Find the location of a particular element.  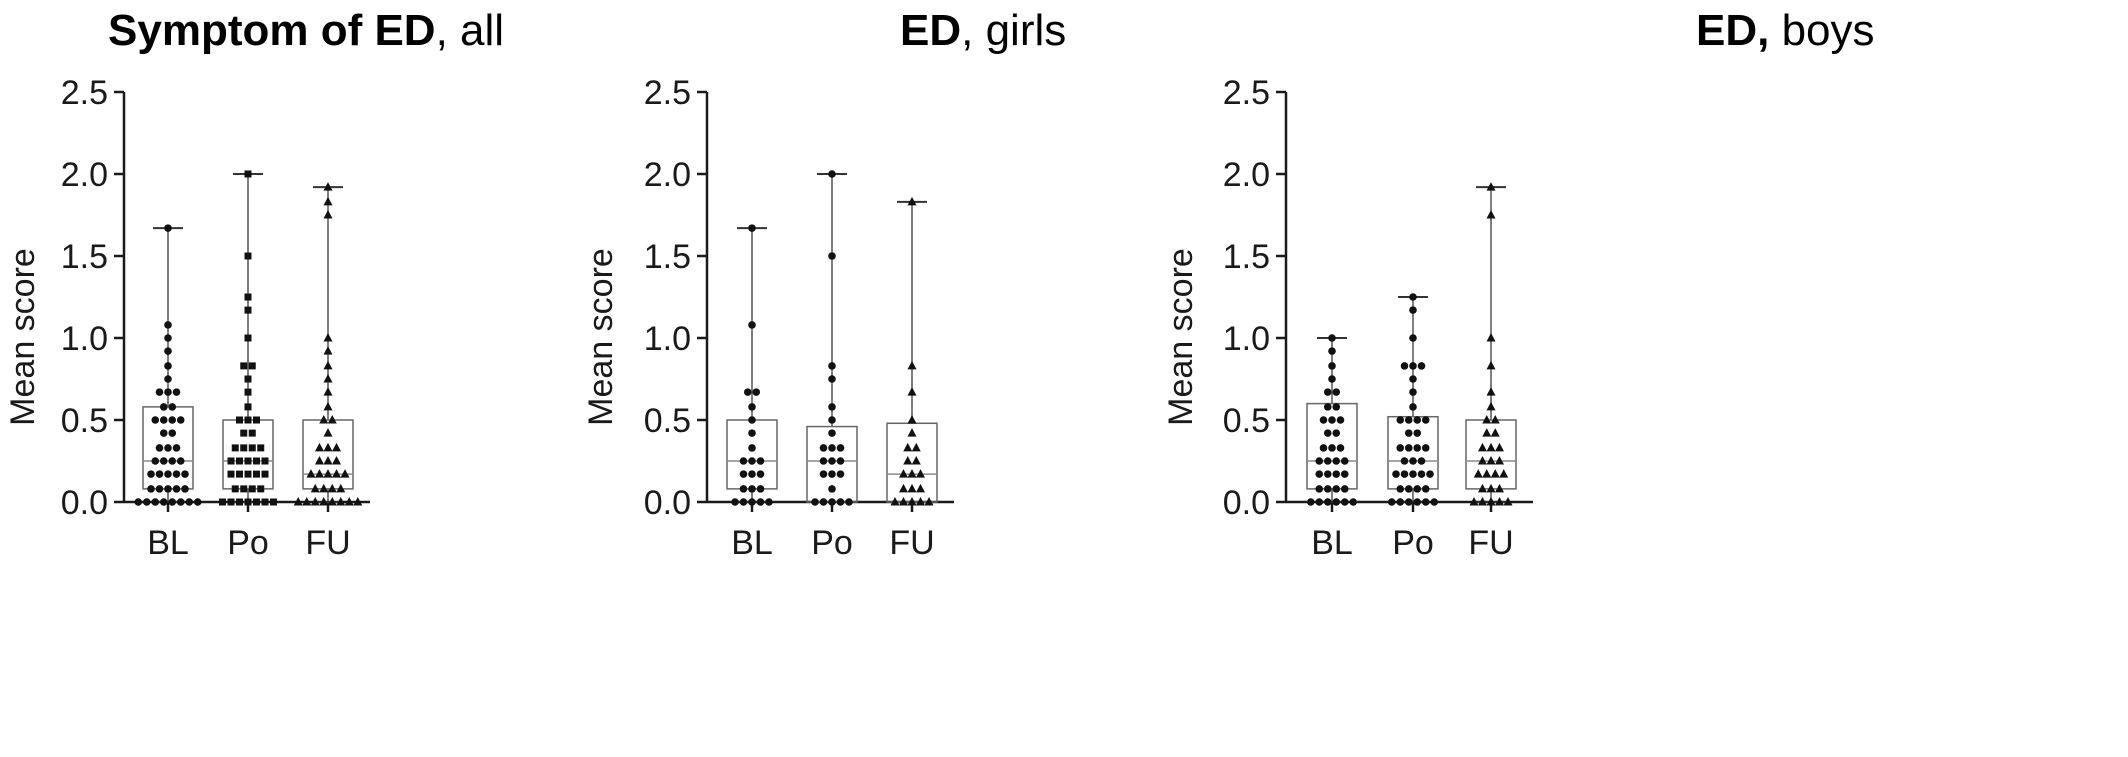

x-tick-label: FU is located at coordinates (1490, 543).